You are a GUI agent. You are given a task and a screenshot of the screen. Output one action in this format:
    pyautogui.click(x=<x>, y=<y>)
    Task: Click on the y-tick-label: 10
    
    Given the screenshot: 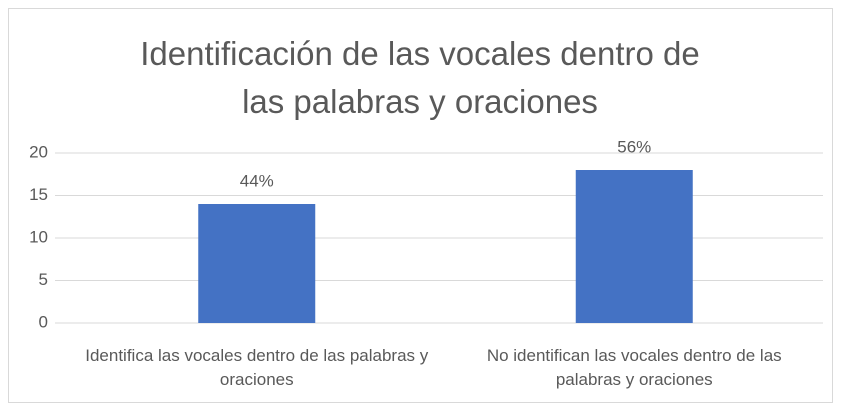 What is the action you would take?
    pyautogui.click(x=38, y=236)
    